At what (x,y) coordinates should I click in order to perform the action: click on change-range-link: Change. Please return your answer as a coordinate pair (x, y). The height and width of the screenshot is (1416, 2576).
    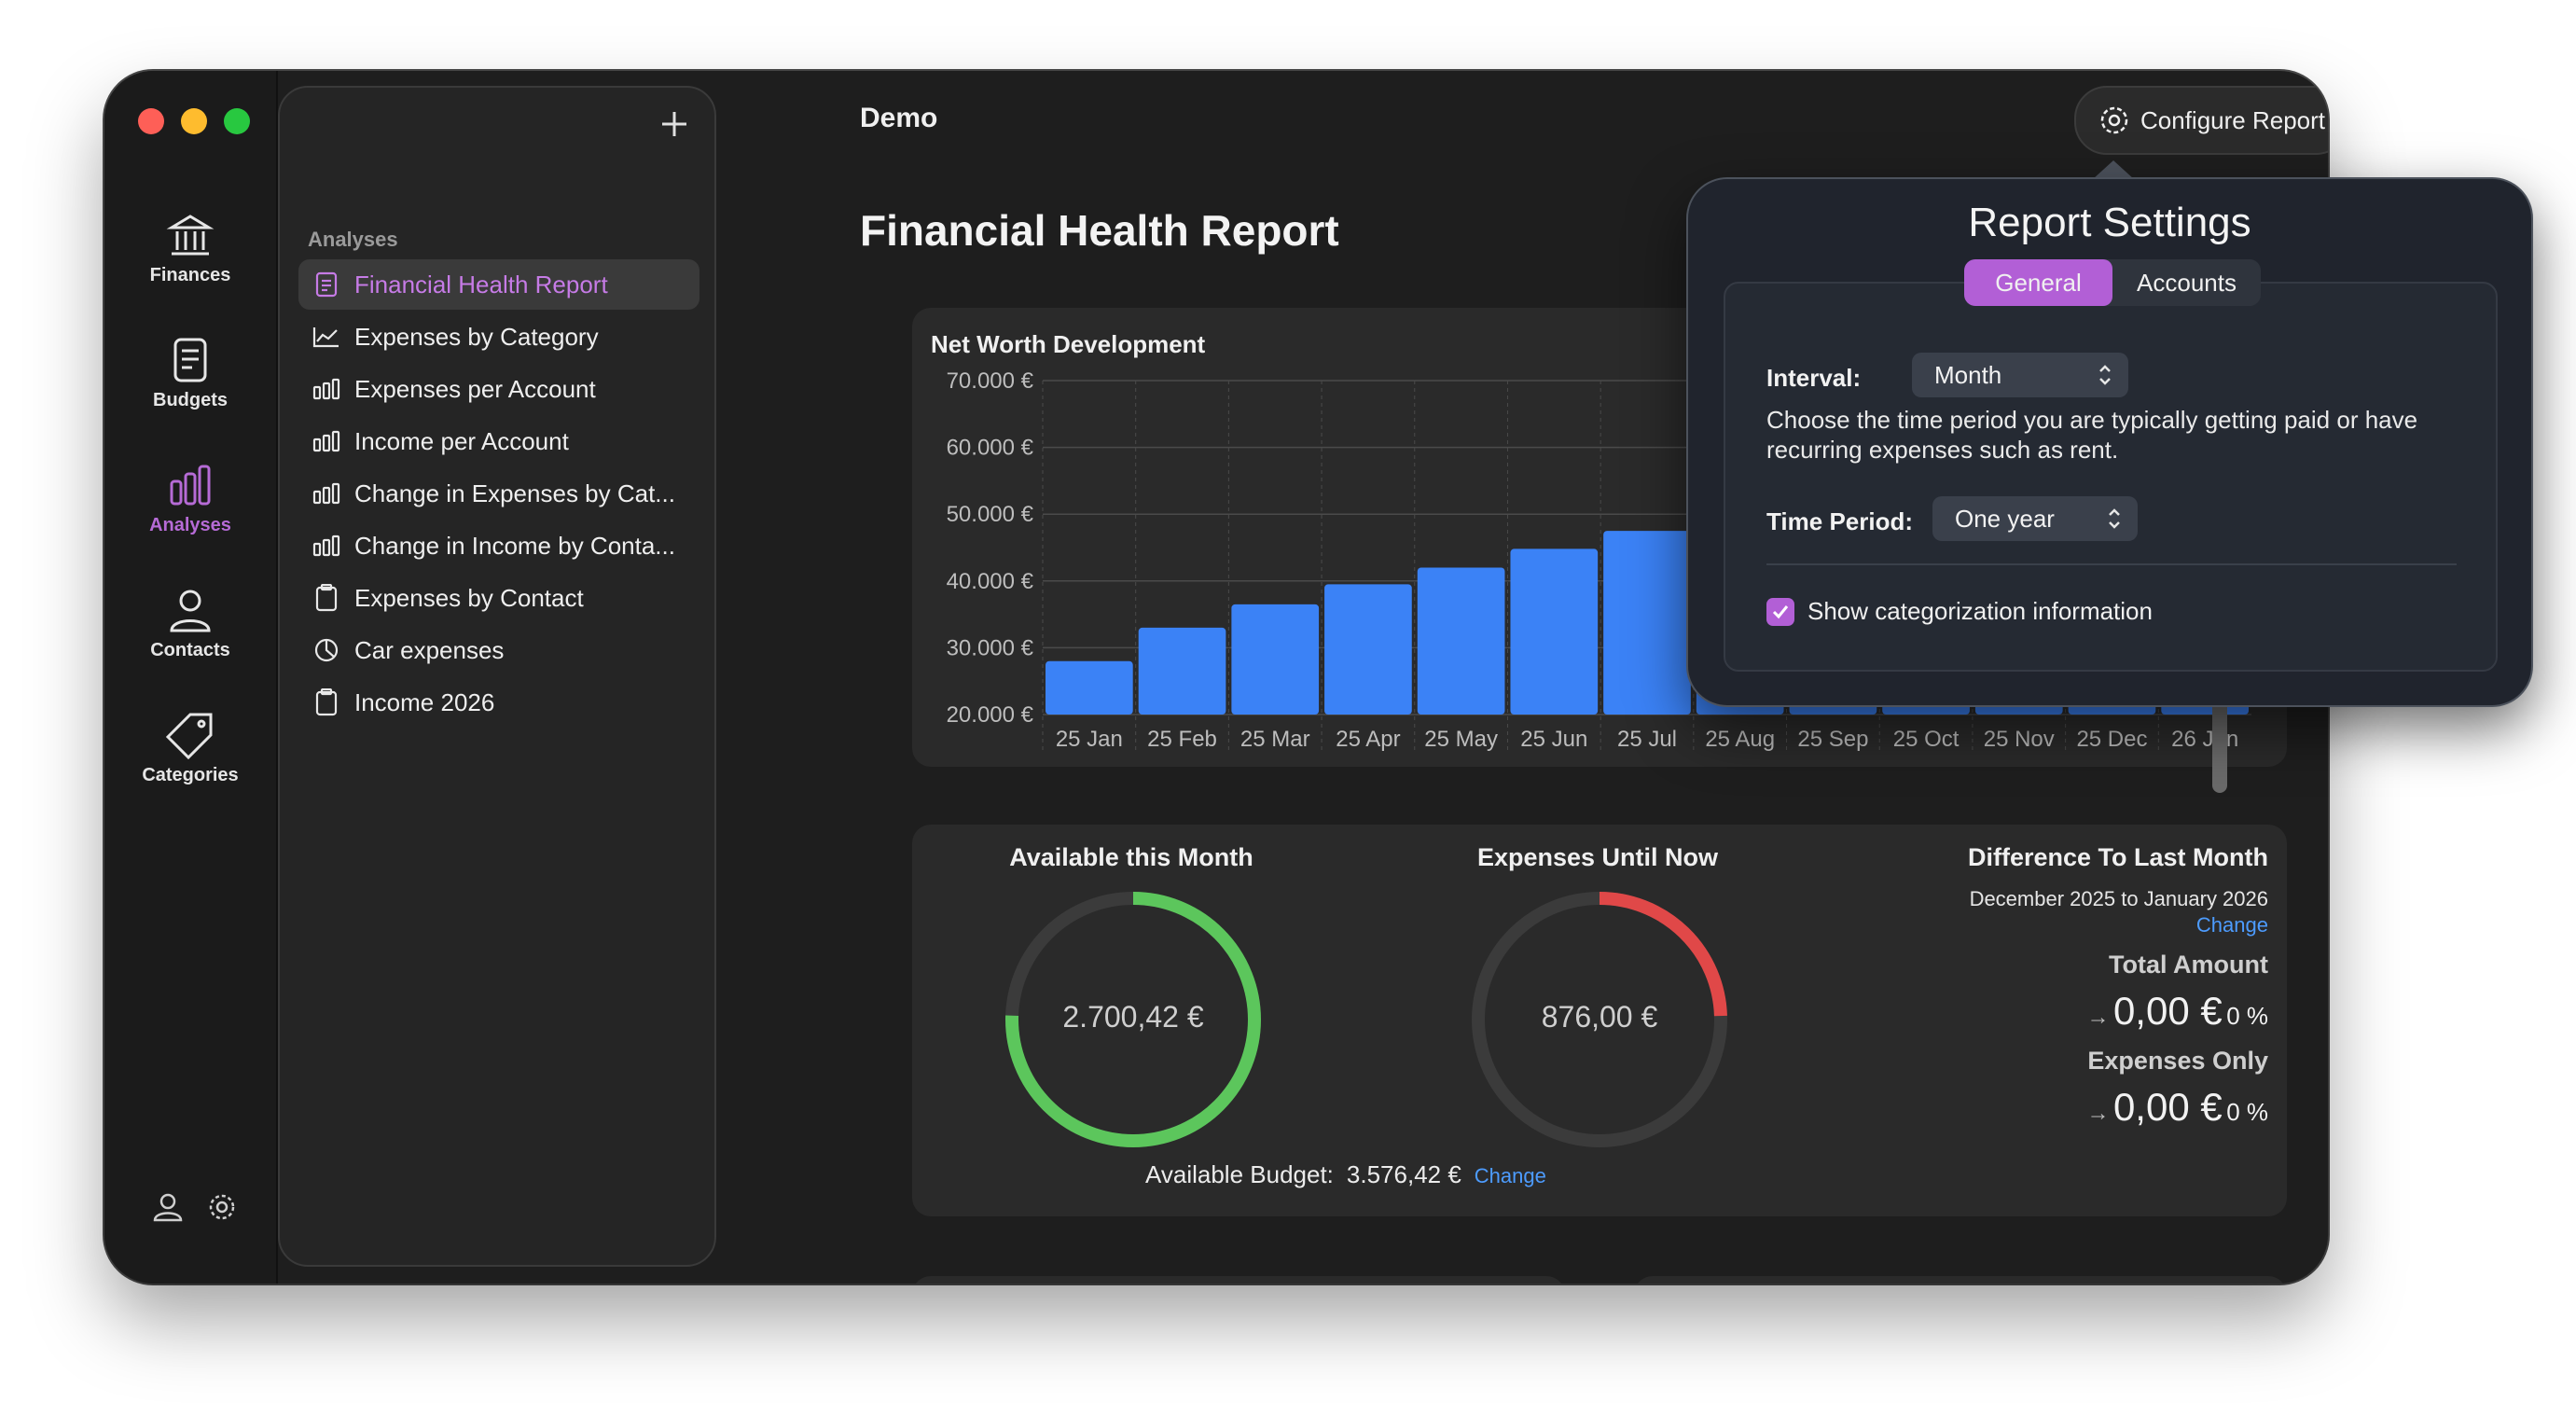
    Looking at the image, I should click on (2231, 925).